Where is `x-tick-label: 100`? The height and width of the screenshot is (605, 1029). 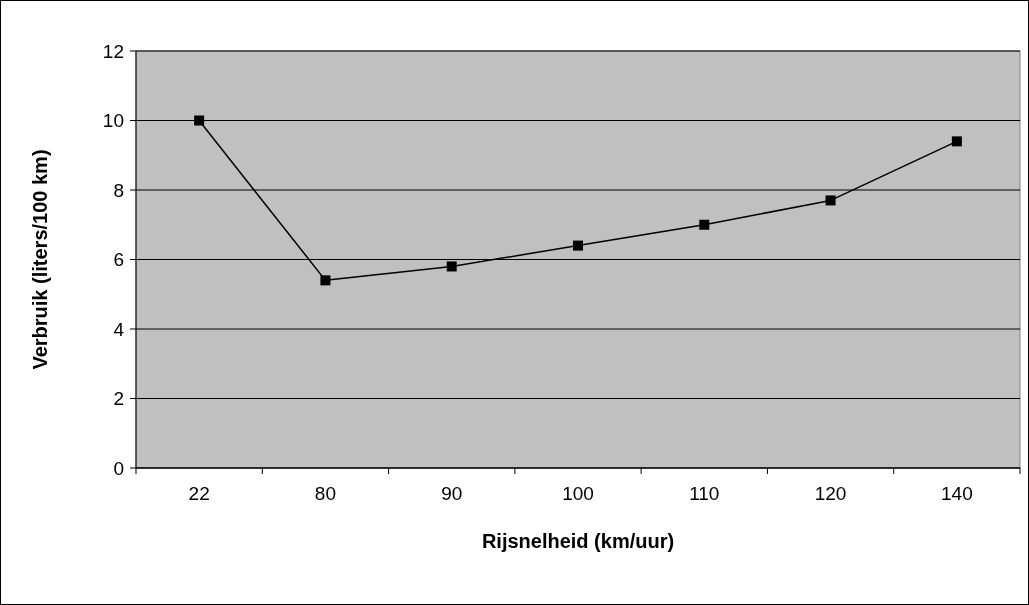 x-tick-label: 100 is located at coordinates (578, 493).